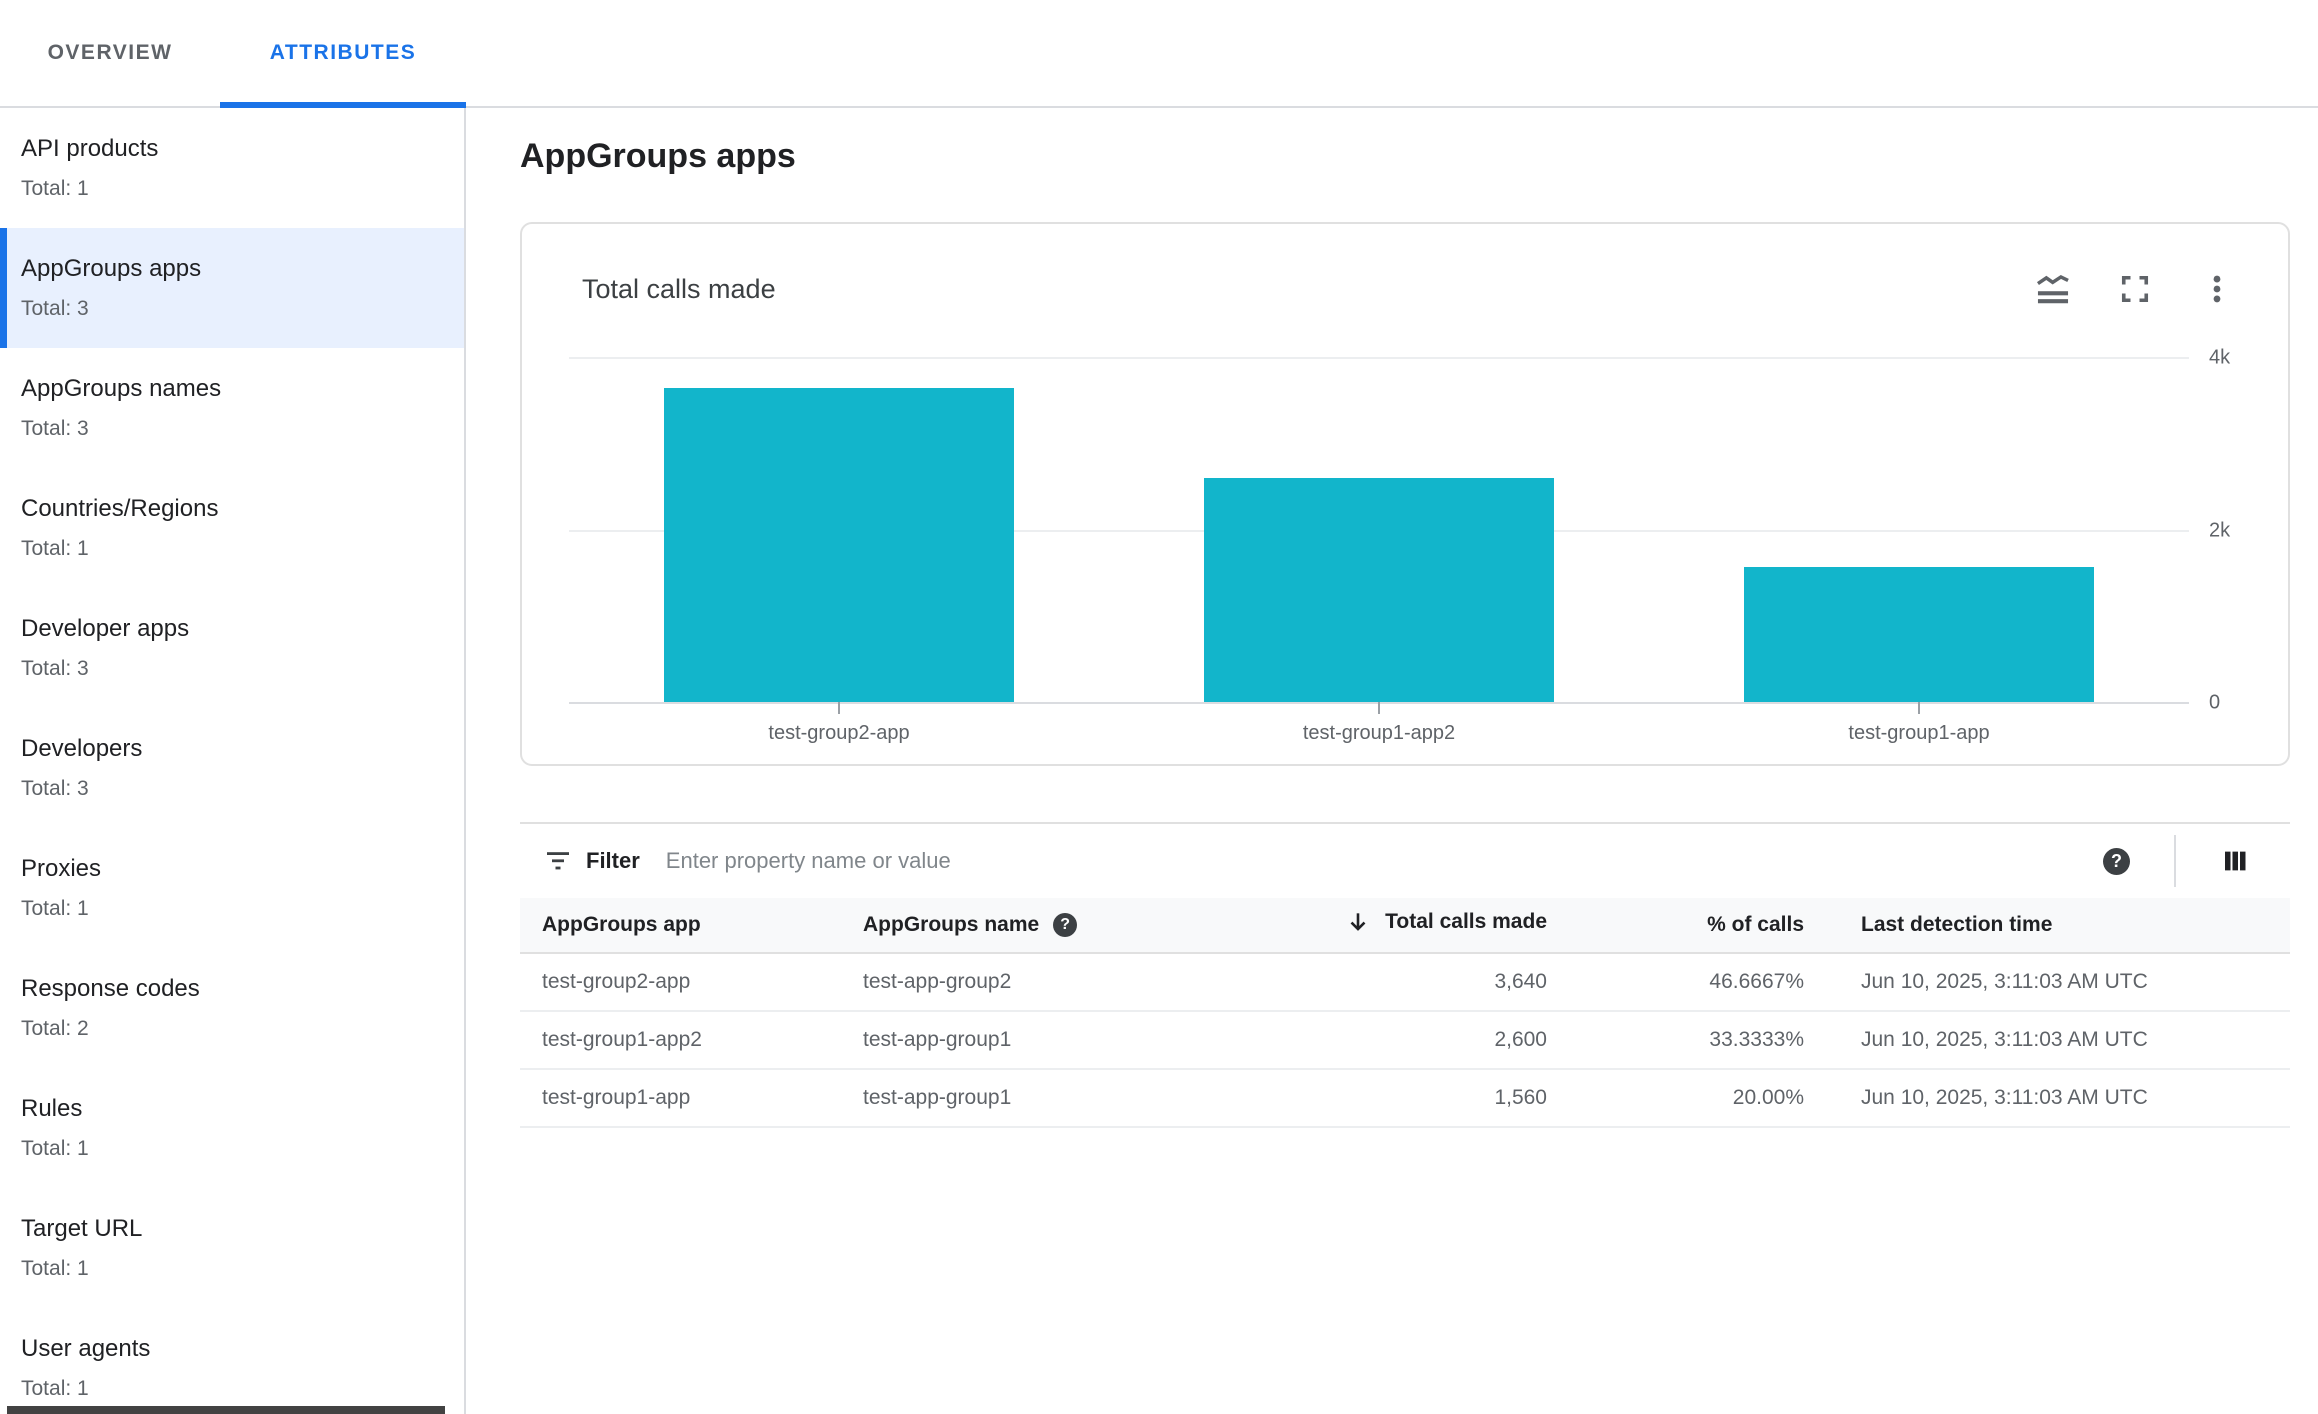 The image size is (2318, 1414). I want to click on sidebar-item-label: Developer apps, so click(105, 628).